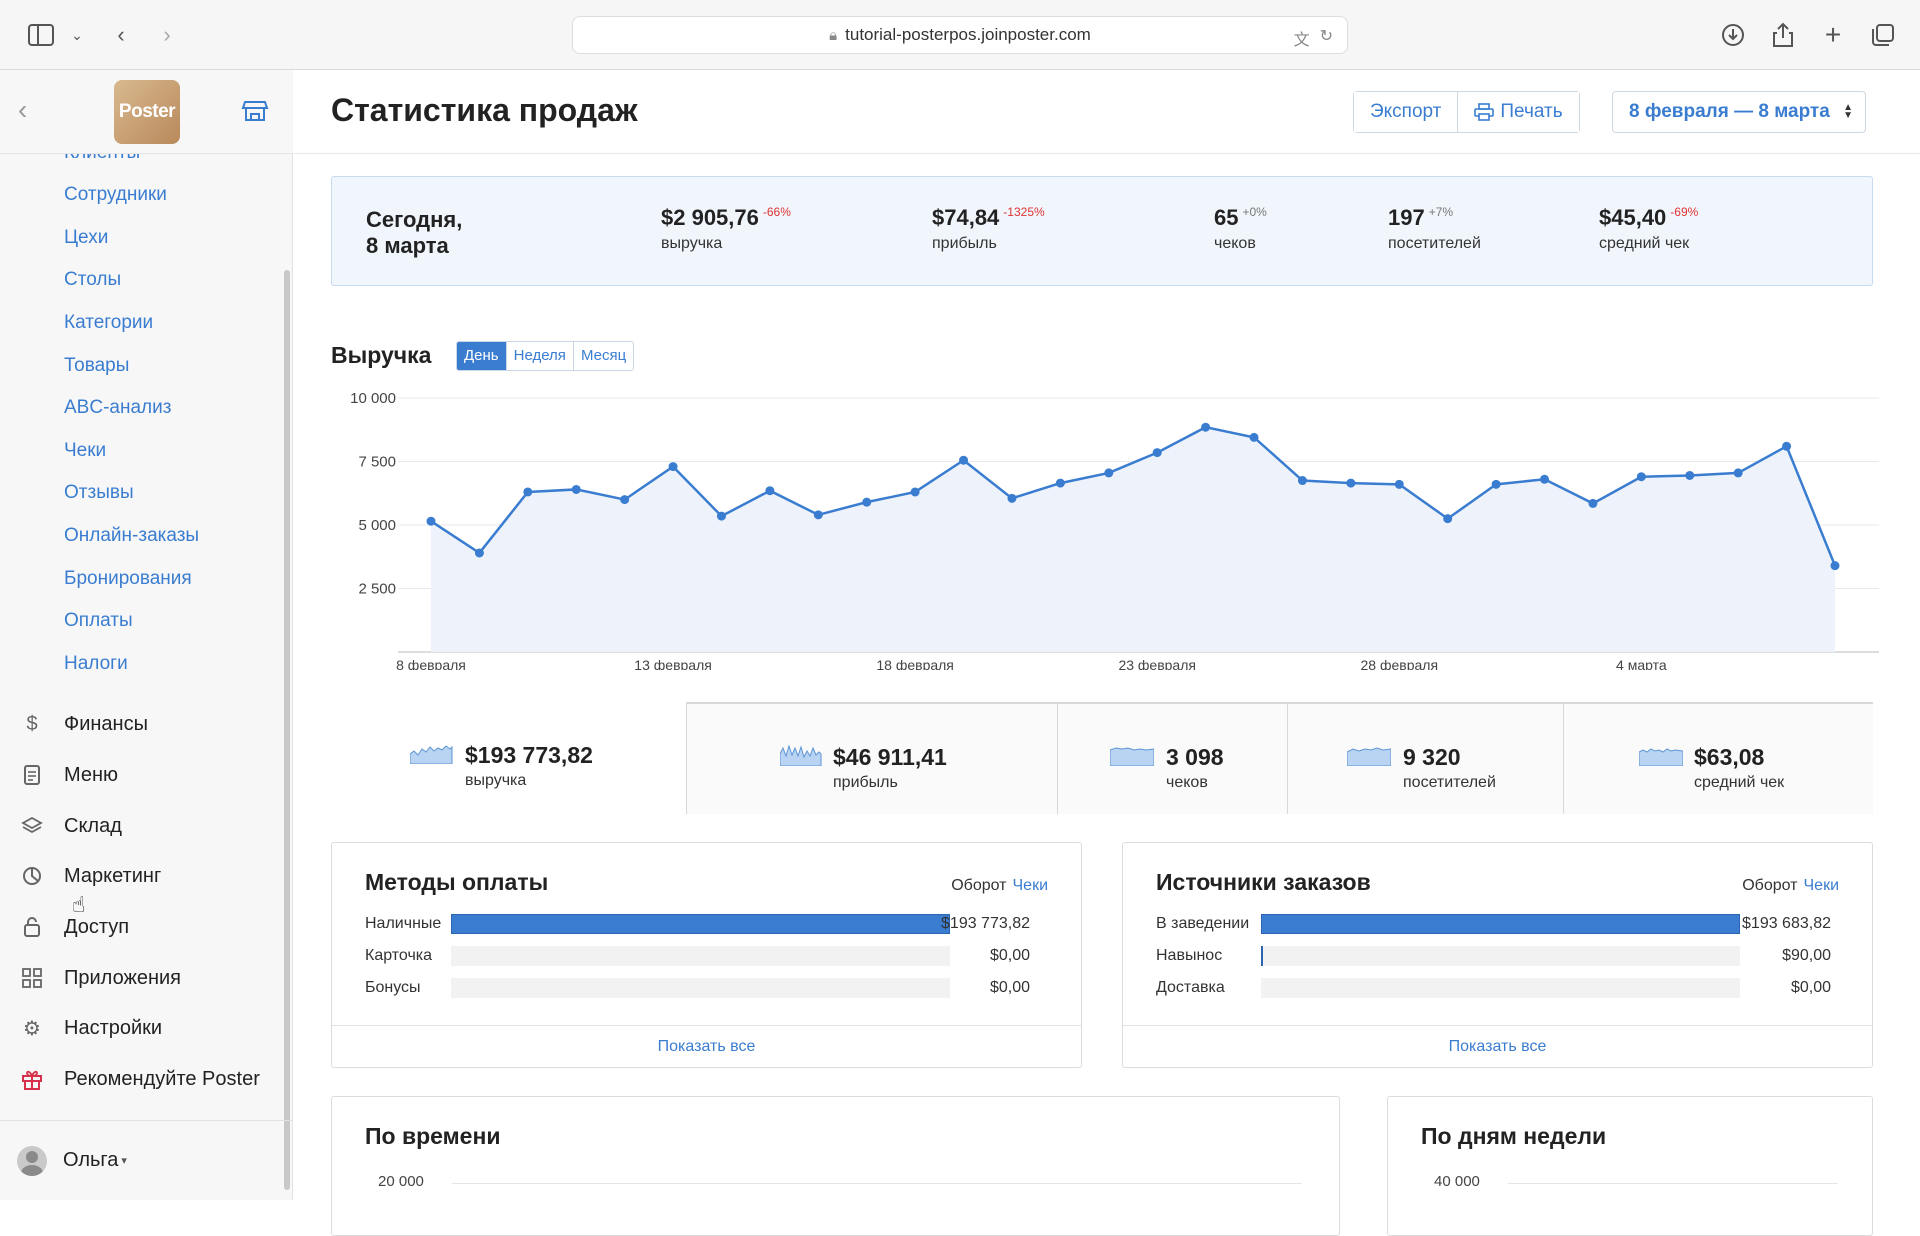 This screenshot has width=1920, height=1236. Describe the element at coordinates (32, 927) in the screenshot. I see `lock-icon` at that location.